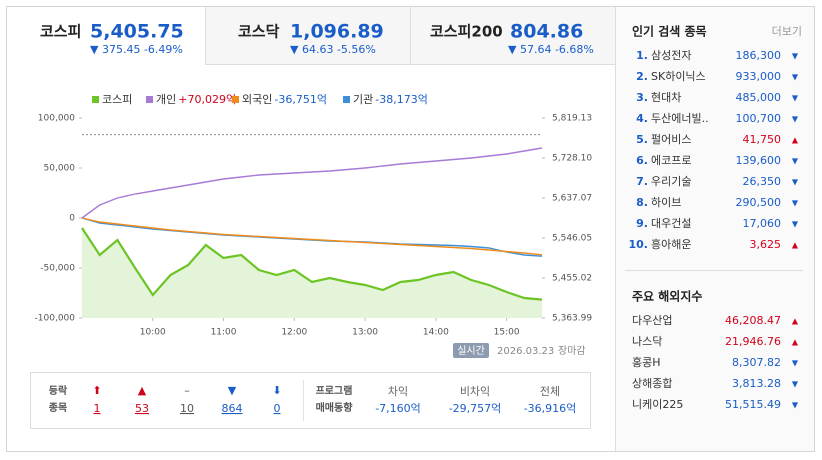 Image resolution: width=822 pixels, height=460 pixels. What do you see at coordinates (678, 76) in the screenshot?
I see `stock-name: SK하이닉스` at bounding box center [678, 76].